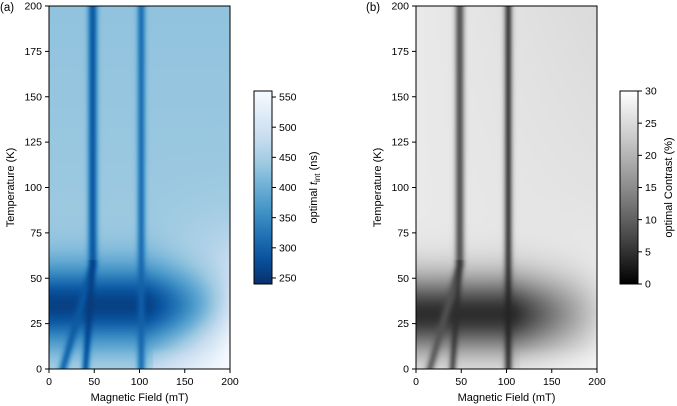 This screenshot has height=406, width=677. Describe the element at coordinates (36, 324) in the screenshot. I see `panel-a-ytick-label: 25` at that location.